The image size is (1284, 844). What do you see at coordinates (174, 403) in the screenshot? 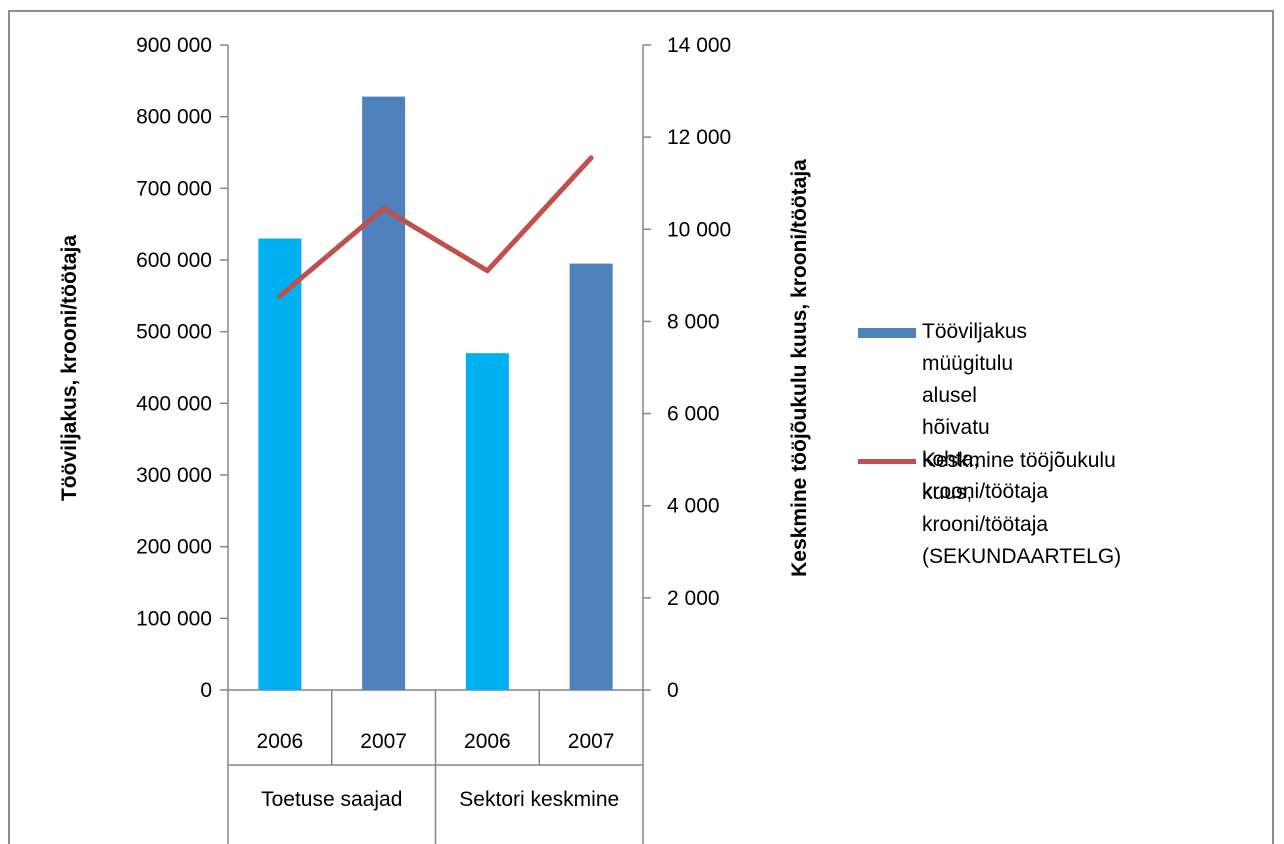
I see `y-left-tick-label: 400 000` at bounding box center [174, 403].